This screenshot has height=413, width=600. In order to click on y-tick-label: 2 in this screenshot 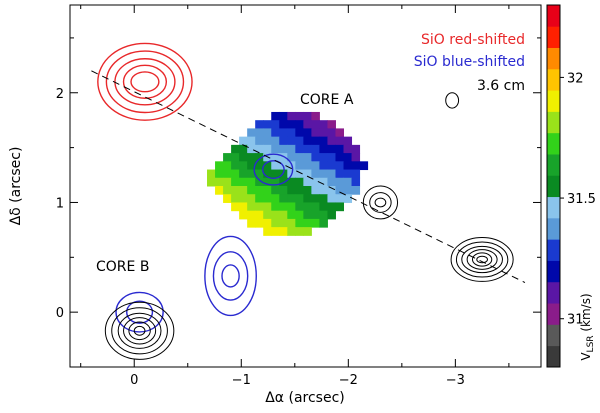, I will do `click(60, 94)`.